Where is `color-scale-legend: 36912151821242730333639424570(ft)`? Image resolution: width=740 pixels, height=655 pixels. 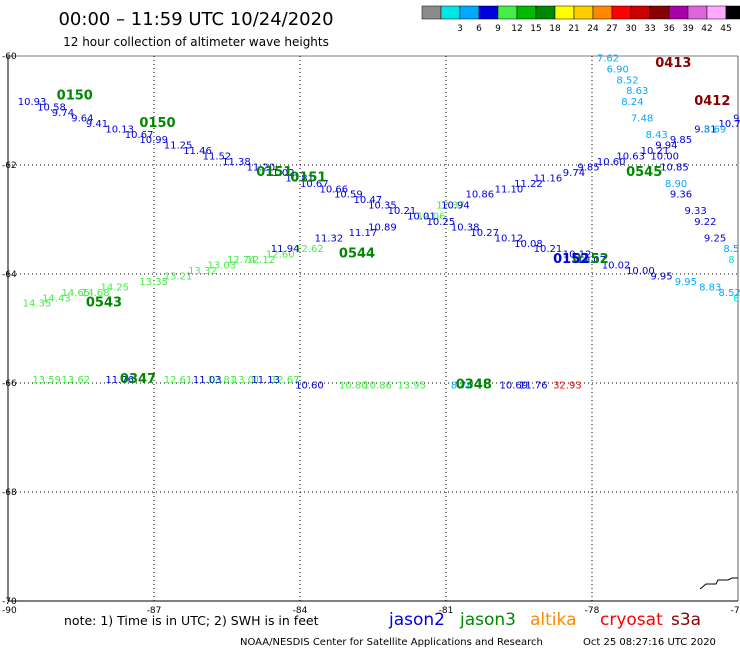
color-scale-legend: 36912151821242730333639424570(ft) is located at coordinates (580, 19).